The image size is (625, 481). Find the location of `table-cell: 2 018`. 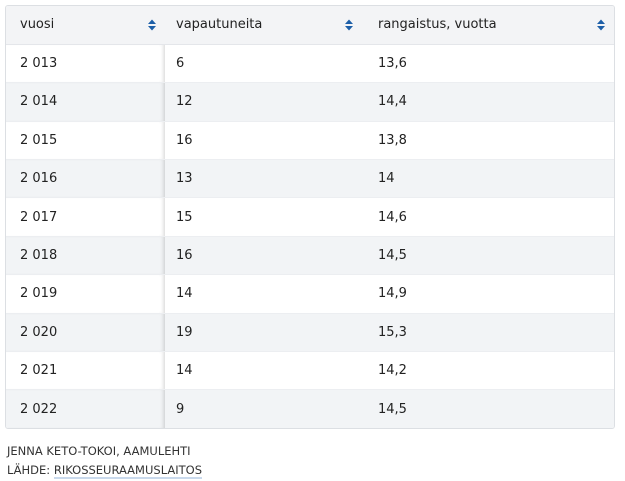

table-cell: 2 018 is located at coordinates (85, 255).